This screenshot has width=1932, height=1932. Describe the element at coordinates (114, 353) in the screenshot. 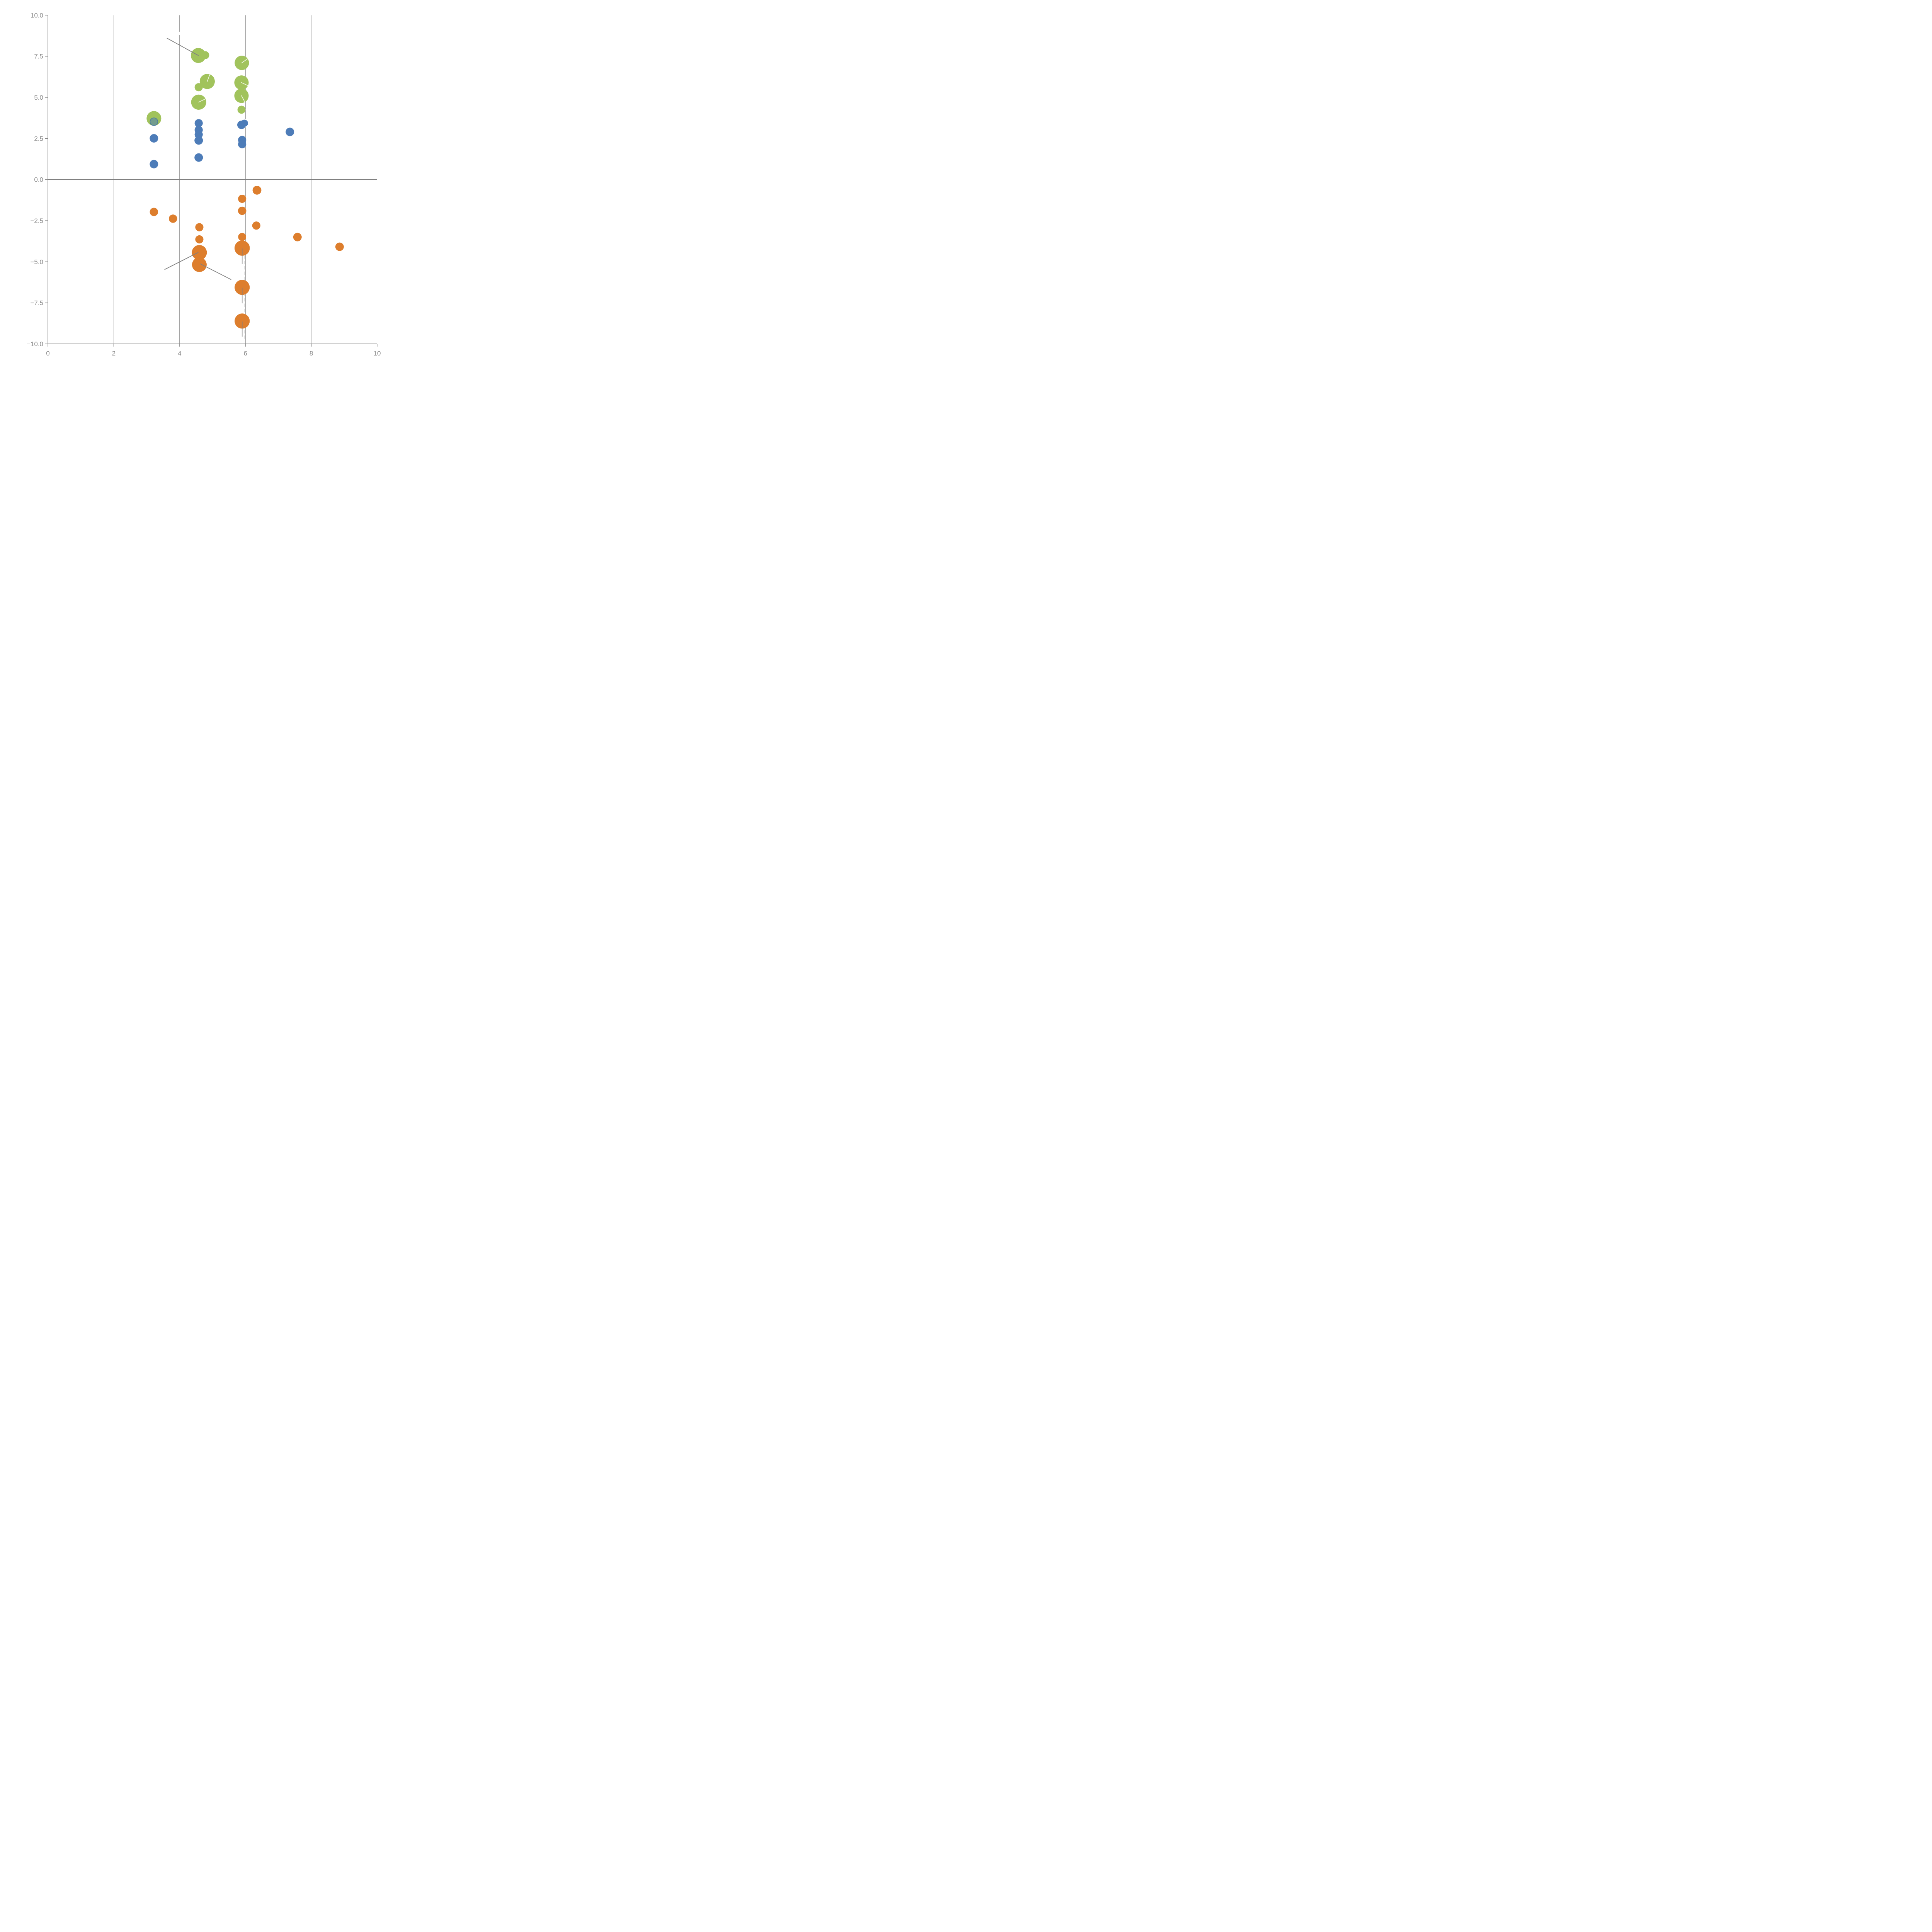

I see `x-tick-label: 2` at that location.